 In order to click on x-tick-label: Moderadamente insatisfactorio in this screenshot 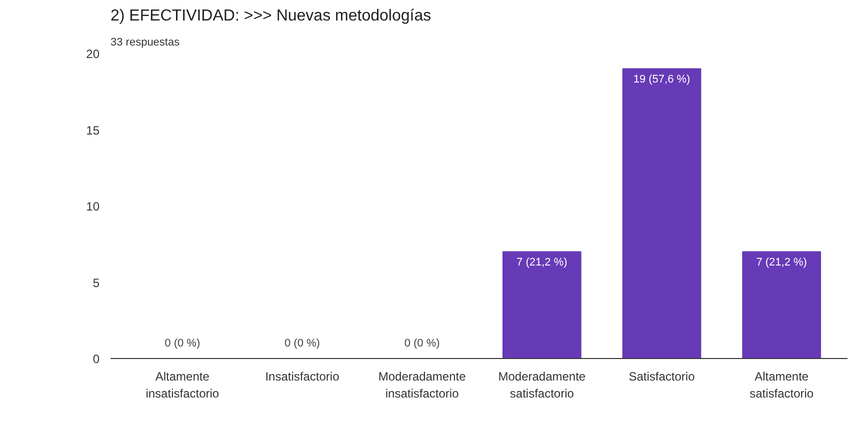, I will do `click(422, 385)`.